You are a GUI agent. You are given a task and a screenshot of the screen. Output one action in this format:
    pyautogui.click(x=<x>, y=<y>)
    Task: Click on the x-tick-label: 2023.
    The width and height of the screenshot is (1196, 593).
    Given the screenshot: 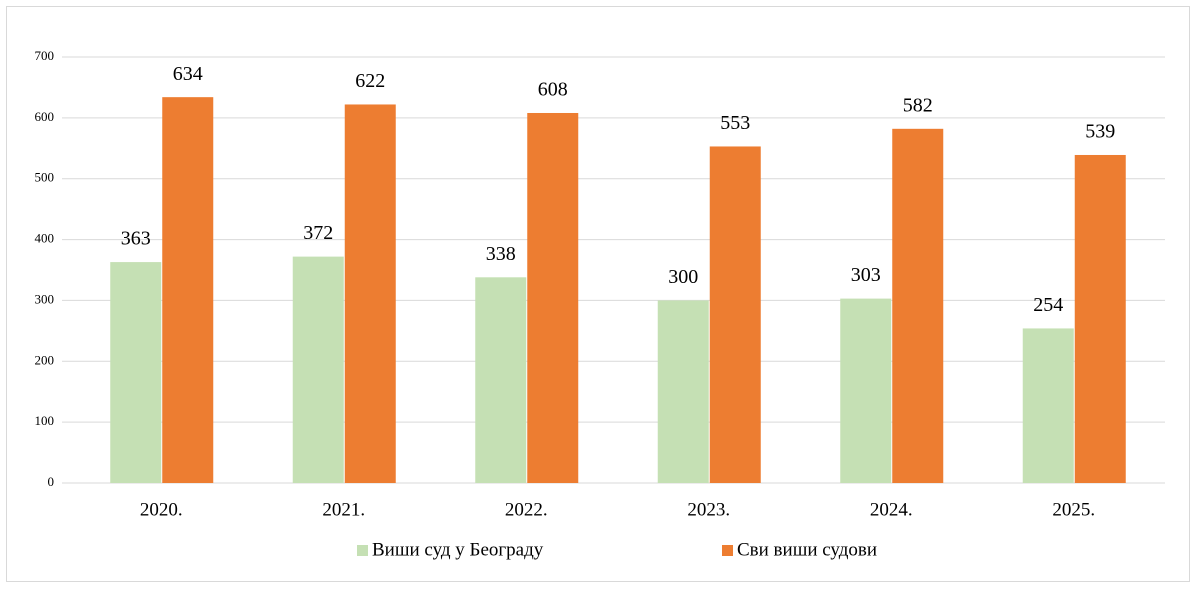 What is the action you would take?
    pyautogui.click(x=708, y=509)
    